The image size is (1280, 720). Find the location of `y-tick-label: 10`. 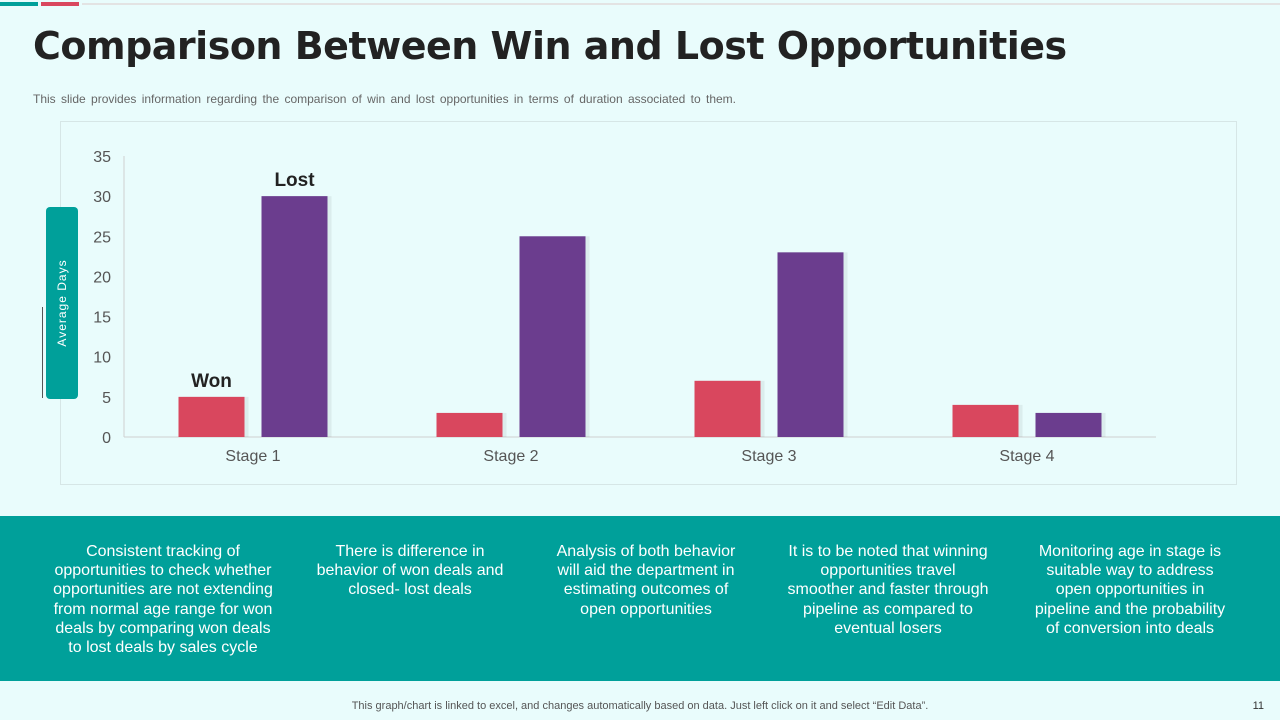

y-tick-label: 10 is located at coordinates (102, 358).